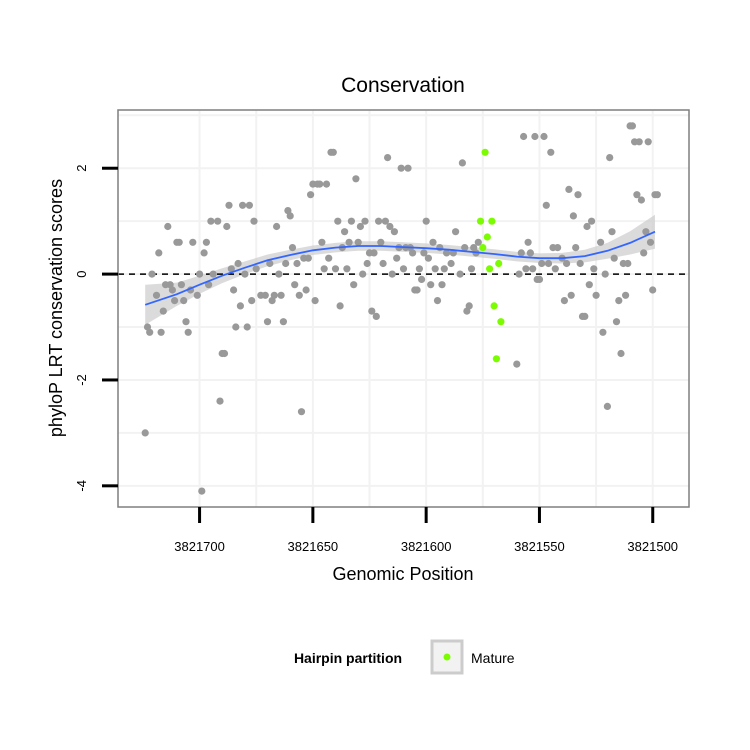 The width and height of the screenshot is (750, 750). Describe the element at coordinates (403, 85) in the screenshot. I see `chart-title: Conservation` at that location.